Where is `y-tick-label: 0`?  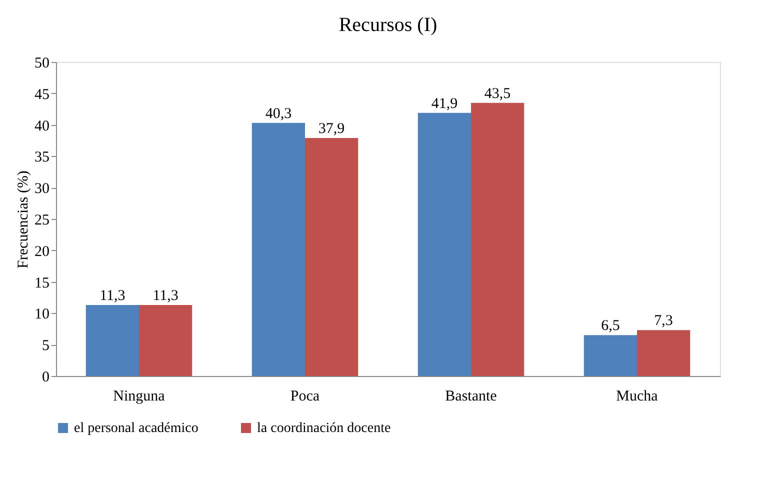 y-tick-label: 0 is located at coordinates (46, 378).